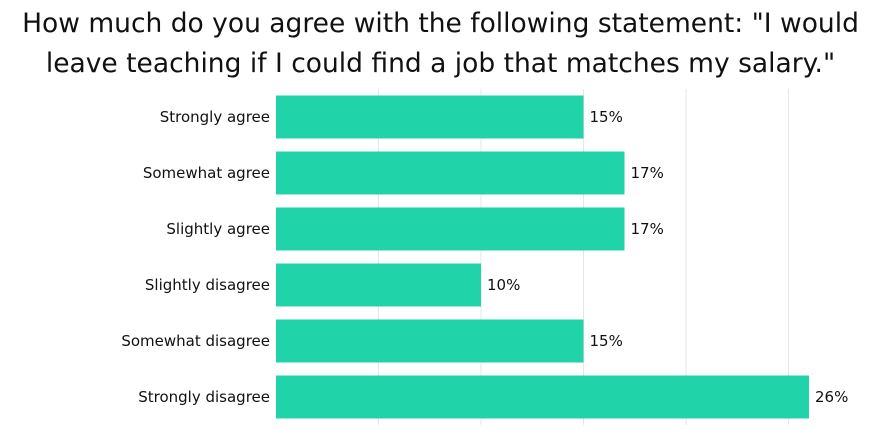 This screenshot has height=429, width=881. Describe the element at coordinates (218, 229) in the screenshot. I see `category-label: Slightly agree` at that location.